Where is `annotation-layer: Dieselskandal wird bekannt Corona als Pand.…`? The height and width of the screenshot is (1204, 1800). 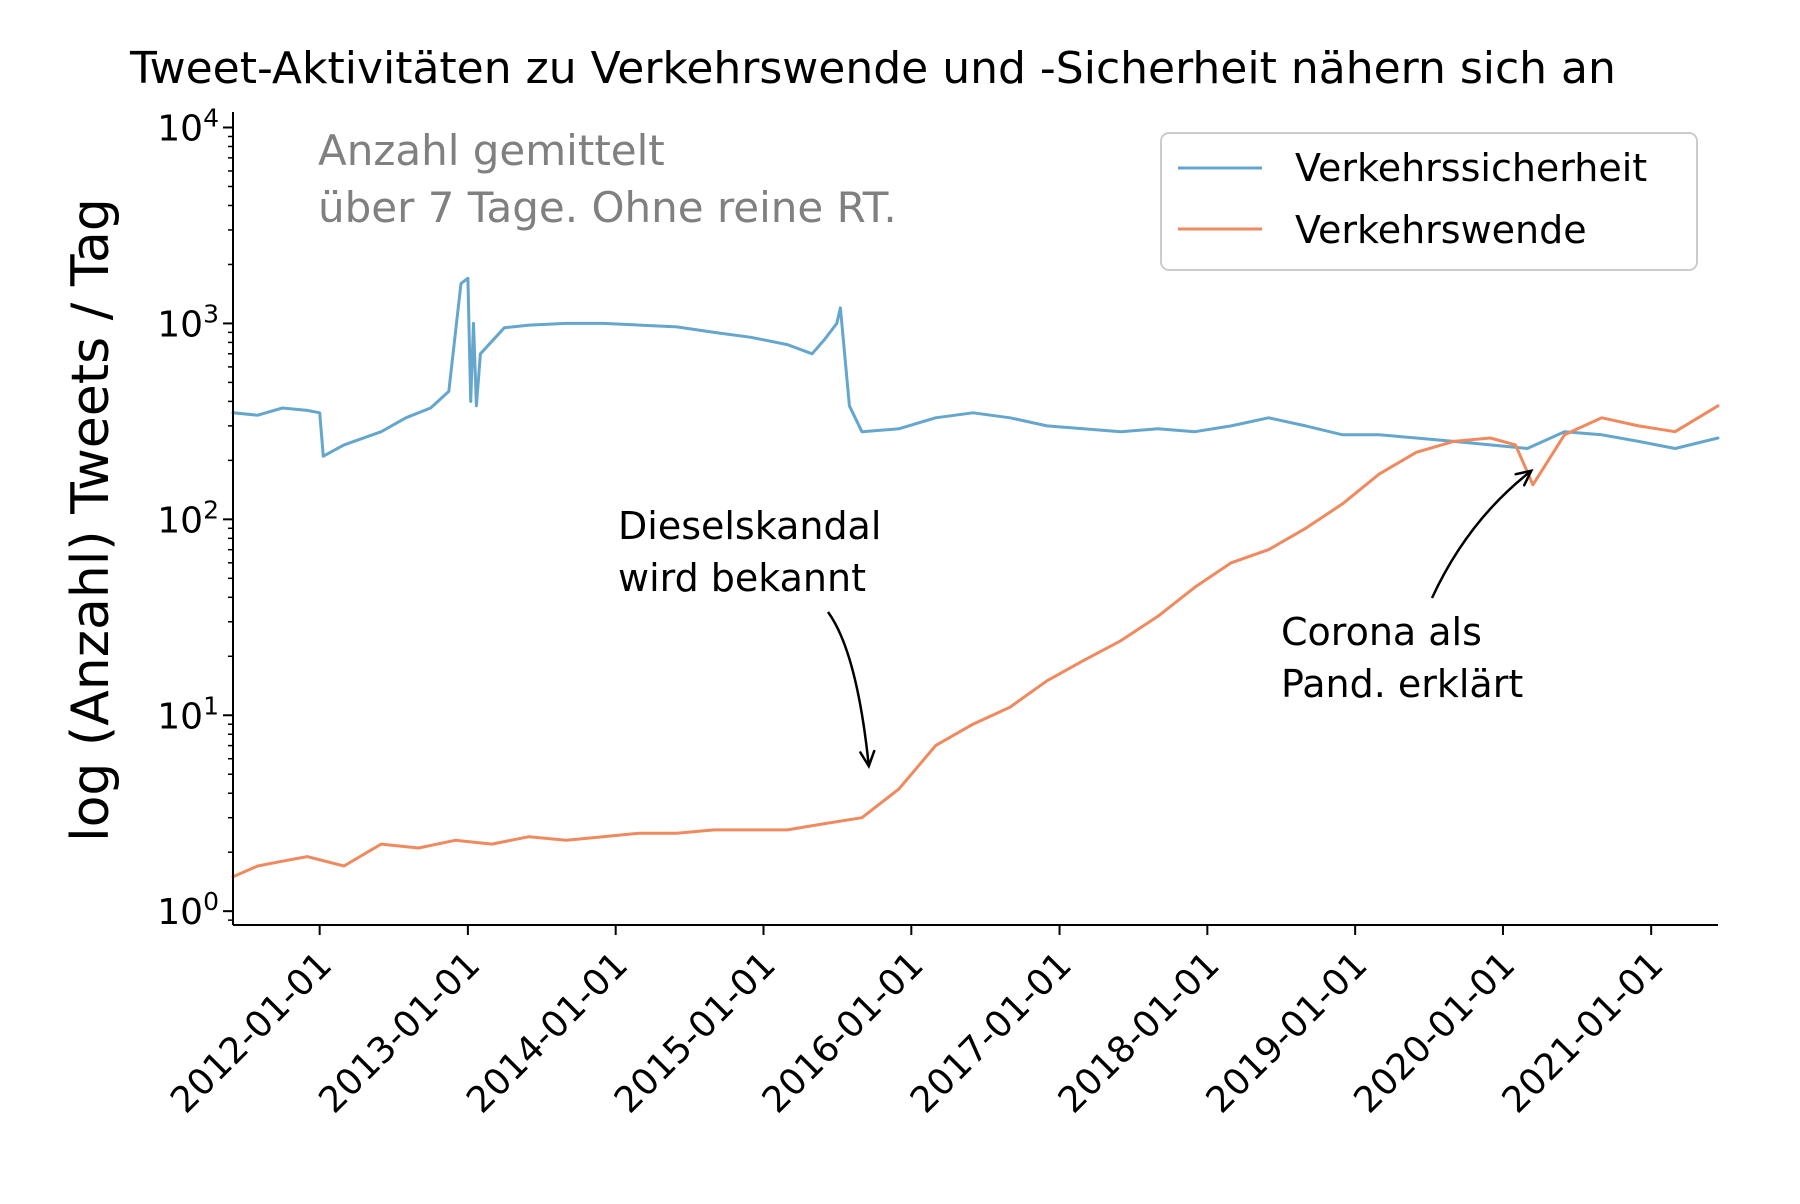 annotation-layer: Dieselskandal wird bekannt Corona als Pand.… is located at coordinates (1076, 619).